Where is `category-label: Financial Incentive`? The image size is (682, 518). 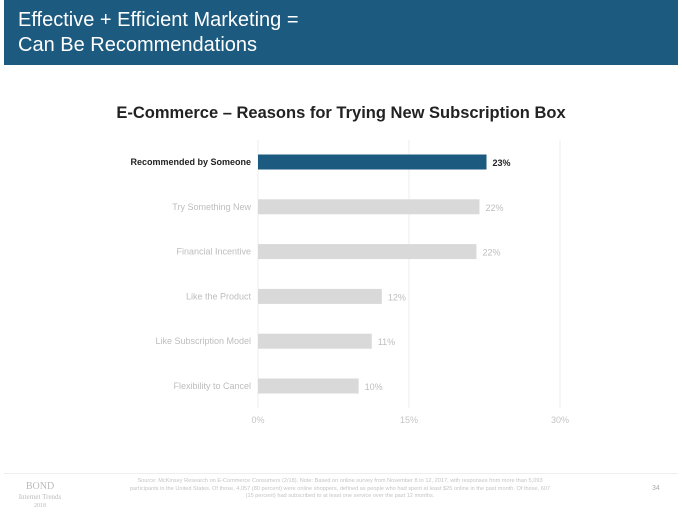 category-label: Financial Incentive is located at coordinates (213, 252).